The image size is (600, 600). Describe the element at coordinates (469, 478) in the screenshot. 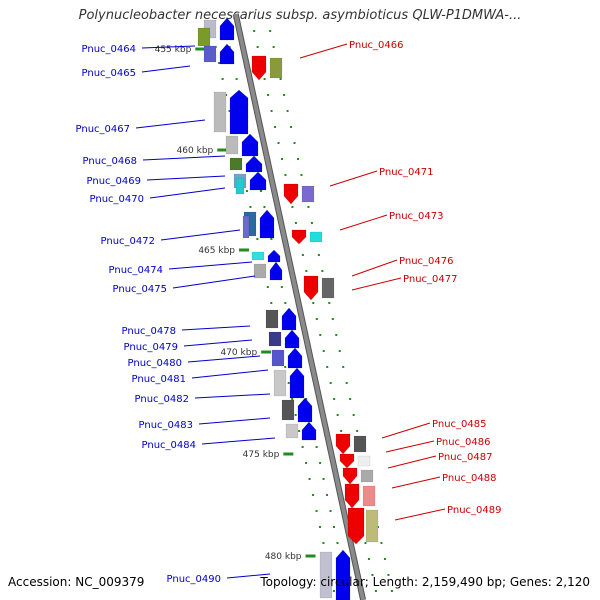

I see `gene-label-right: Pnuc_0488` at that location.